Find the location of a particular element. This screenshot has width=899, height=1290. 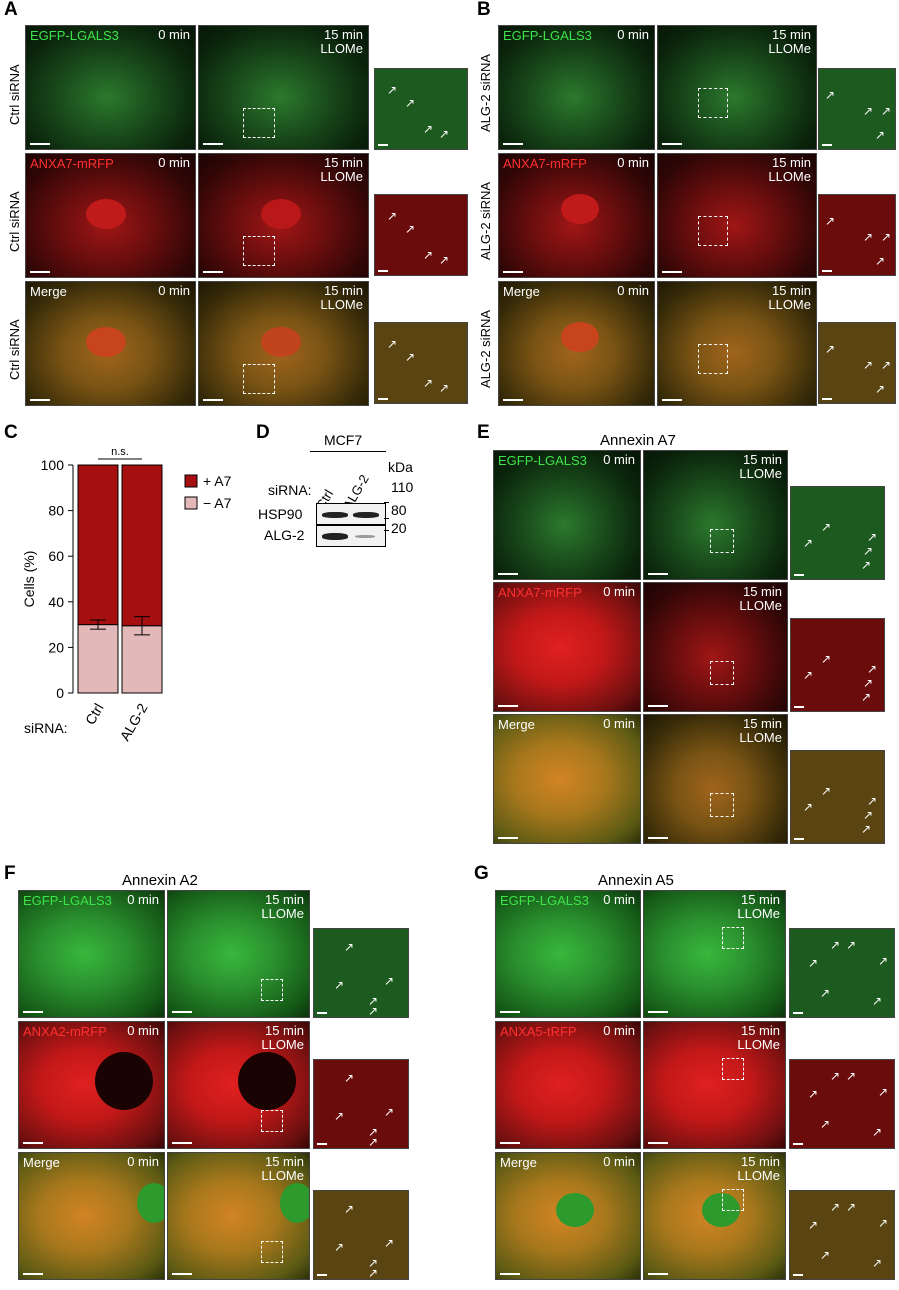

image-e-merge-15min: 15 min LLOMe is located at coordinates (715, 779).